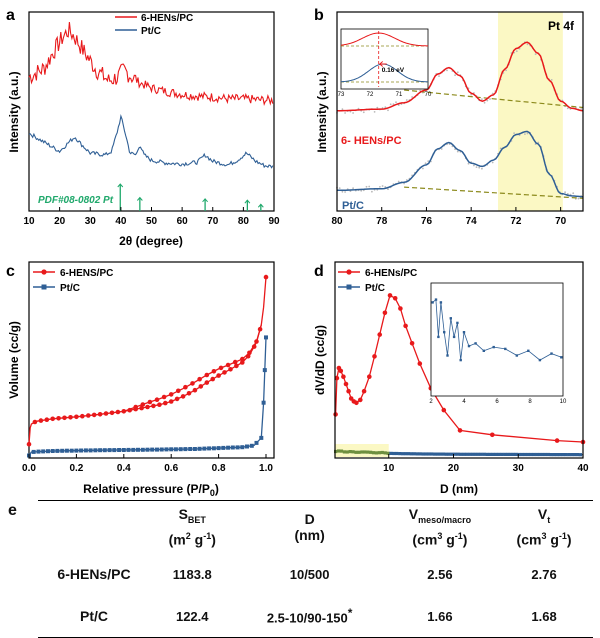  I want to click on panel-d-inset-tick-label: 2, so click(431, 402).